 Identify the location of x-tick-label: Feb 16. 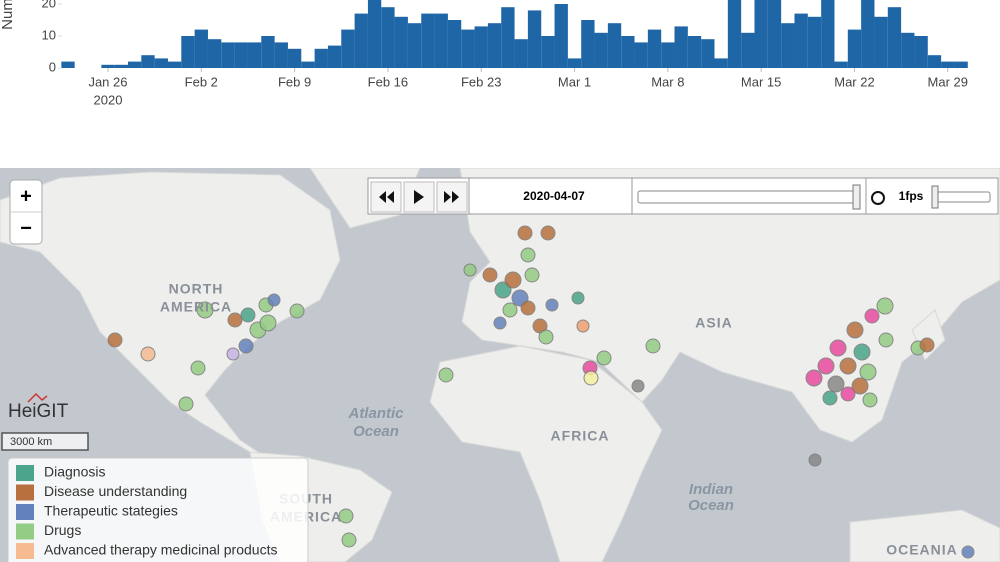
(388, 81).